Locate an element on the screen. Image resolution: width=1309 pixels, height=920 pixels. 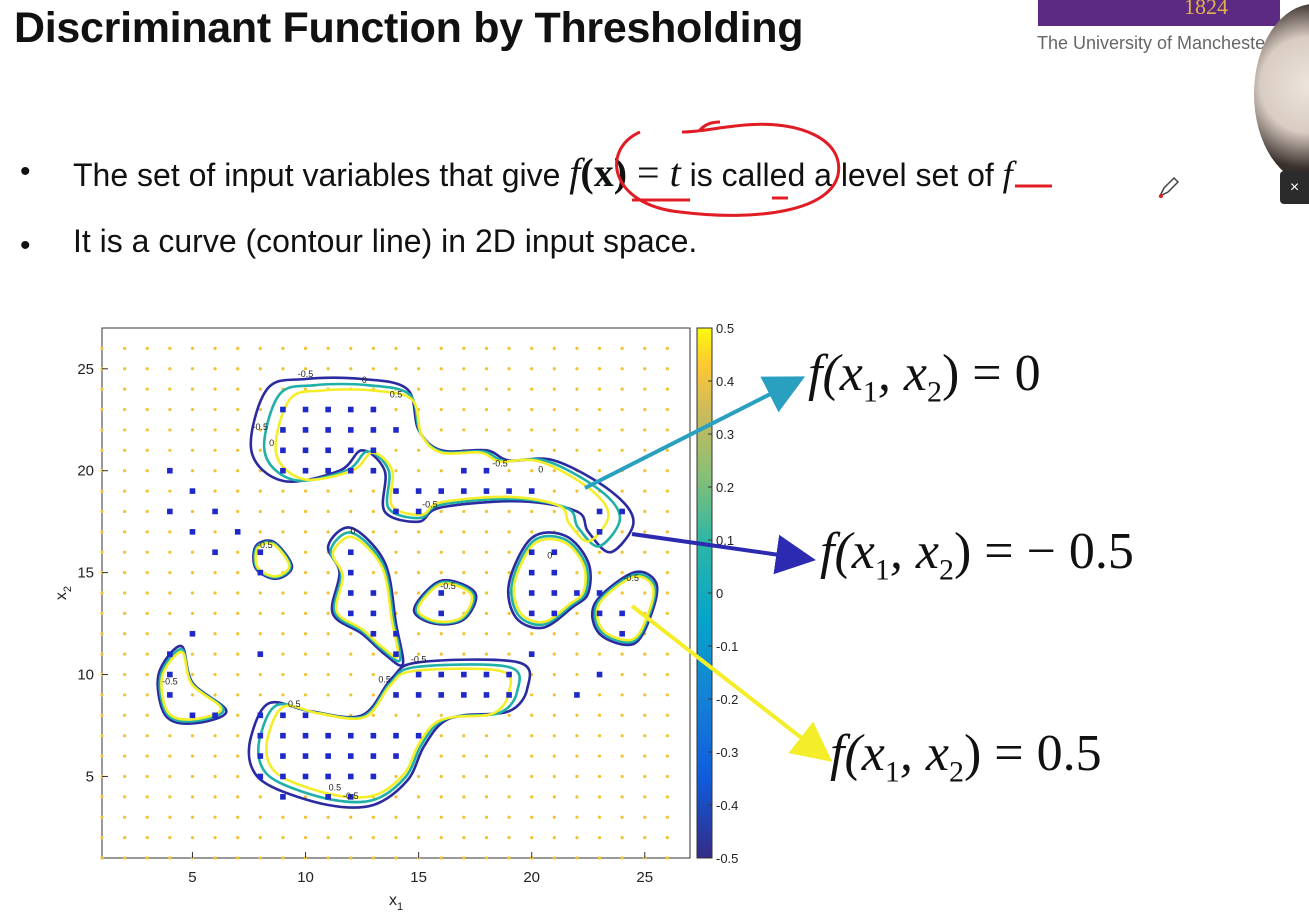
contour-line-middle-column-level-0.5 is located at coordinates (365, 597).